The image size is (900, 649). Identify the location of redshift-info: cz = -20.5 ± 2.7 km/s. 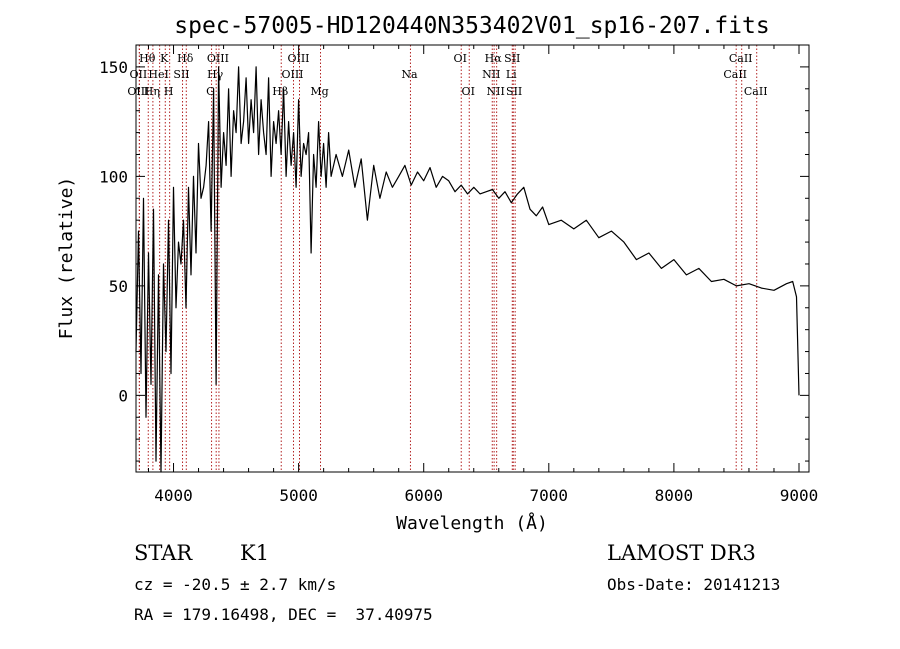
(235, 584).